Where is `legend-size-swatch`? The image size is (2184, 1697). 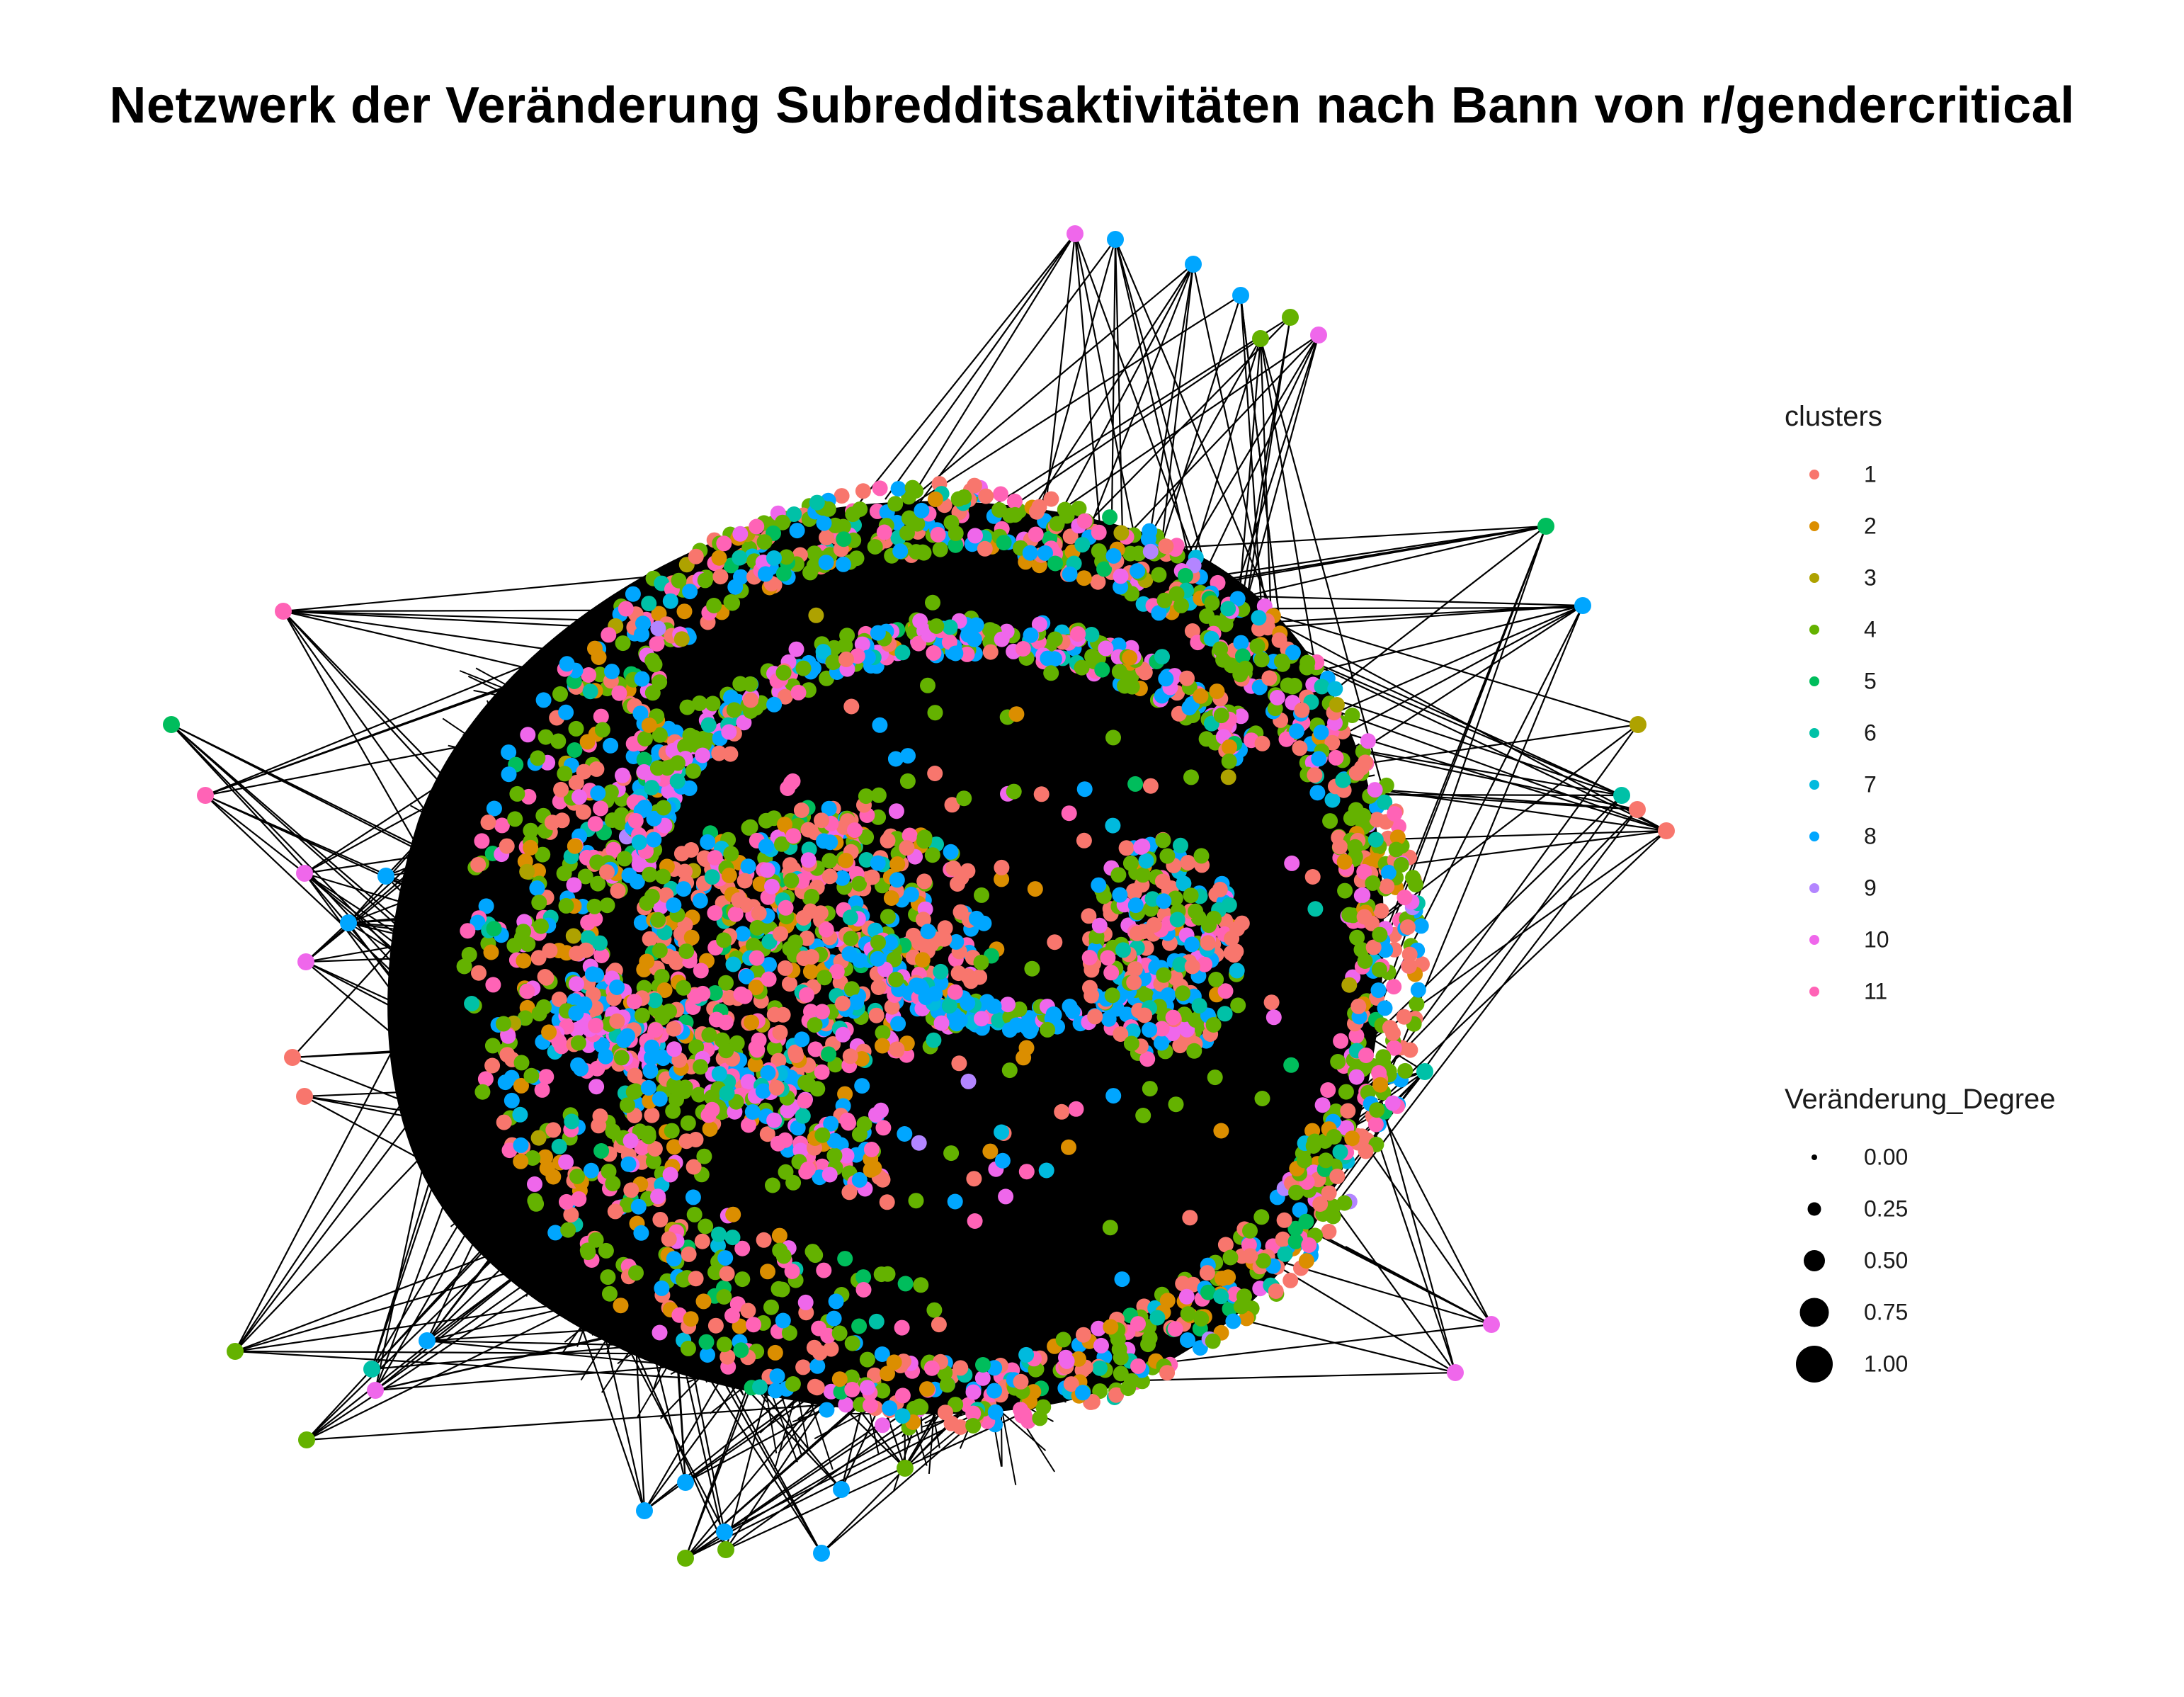 legend-size-swatch is located at coordinates (1815, 1364).